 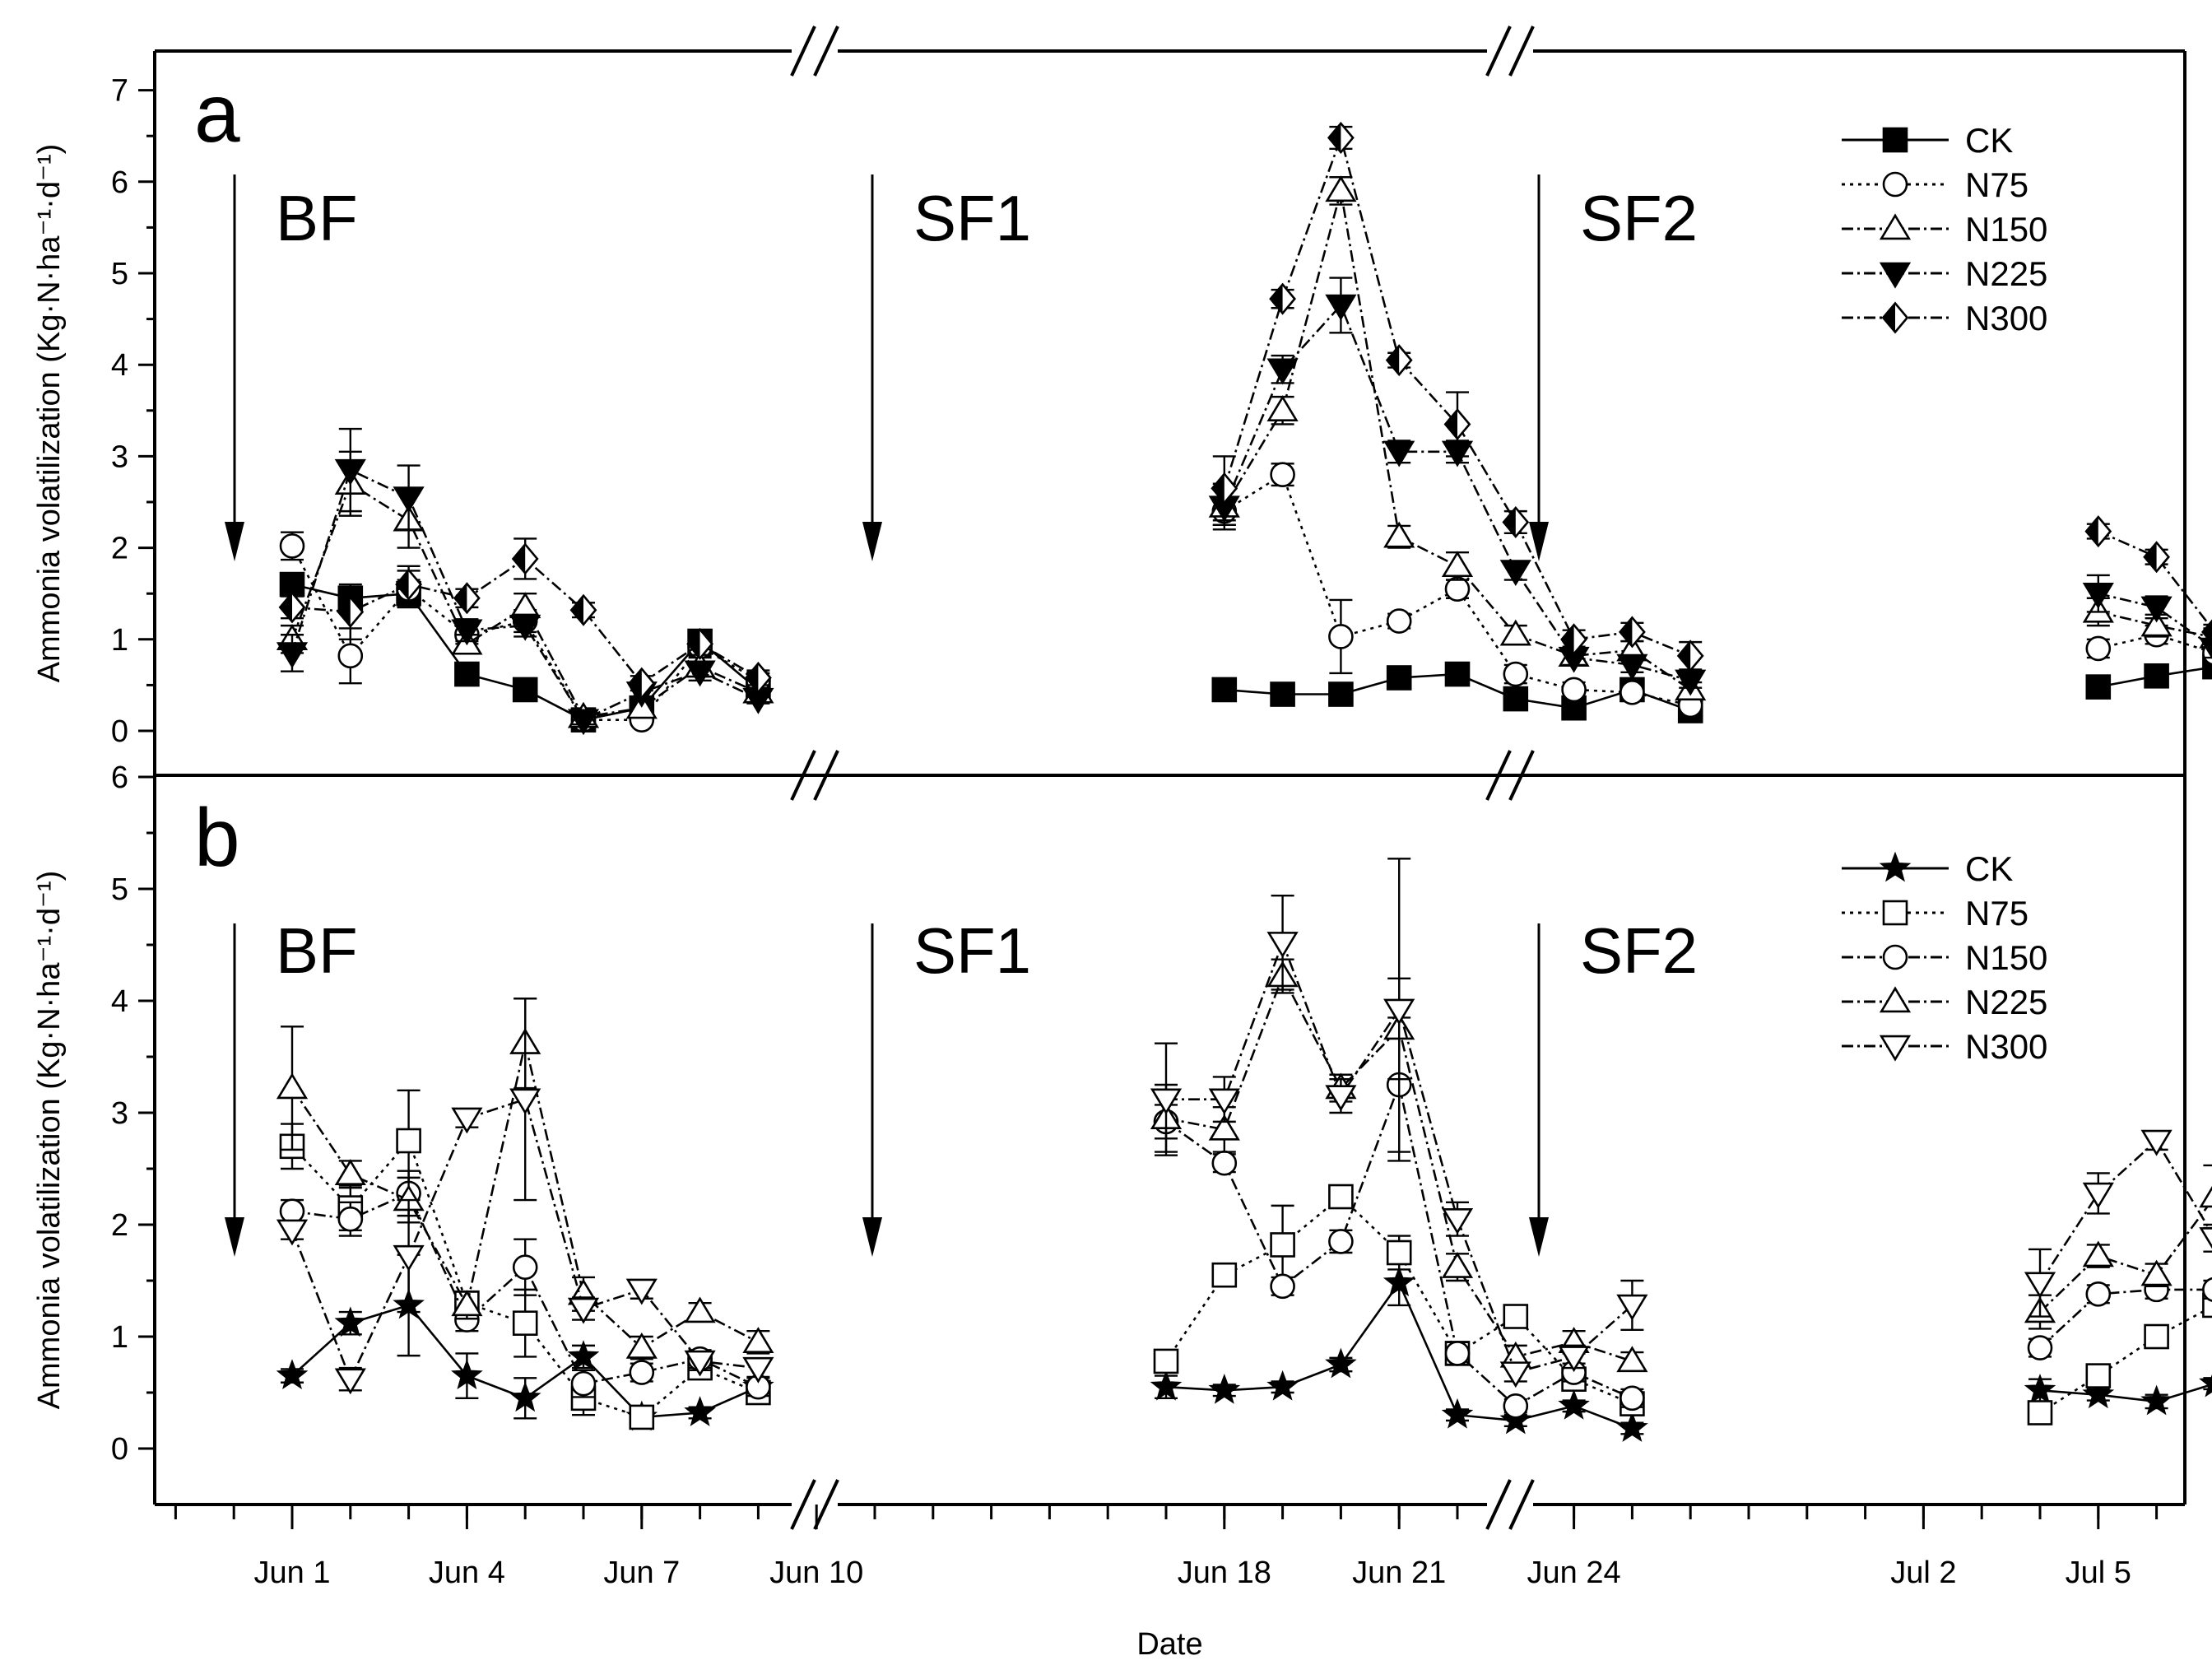 What do you see at coordinates (816, 1573) in the screenshot?
I see `x-tick-label: Jun 10` at bounding box center [816, 1573].